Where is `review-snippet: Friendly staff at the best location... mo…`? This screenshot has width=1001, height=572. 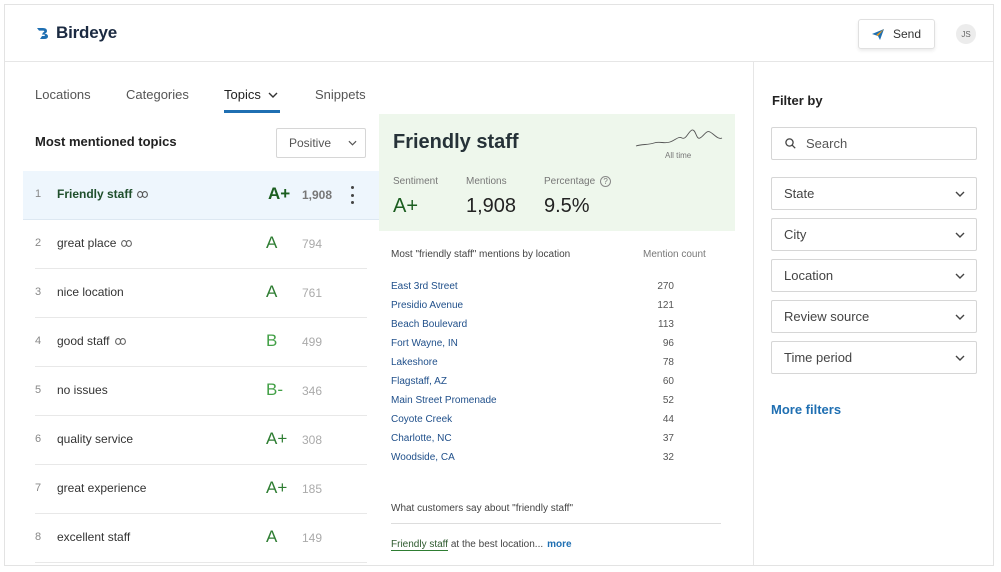 review-snippet: Friendly staff at the best location... mo… is located at coordinates (481, 545).